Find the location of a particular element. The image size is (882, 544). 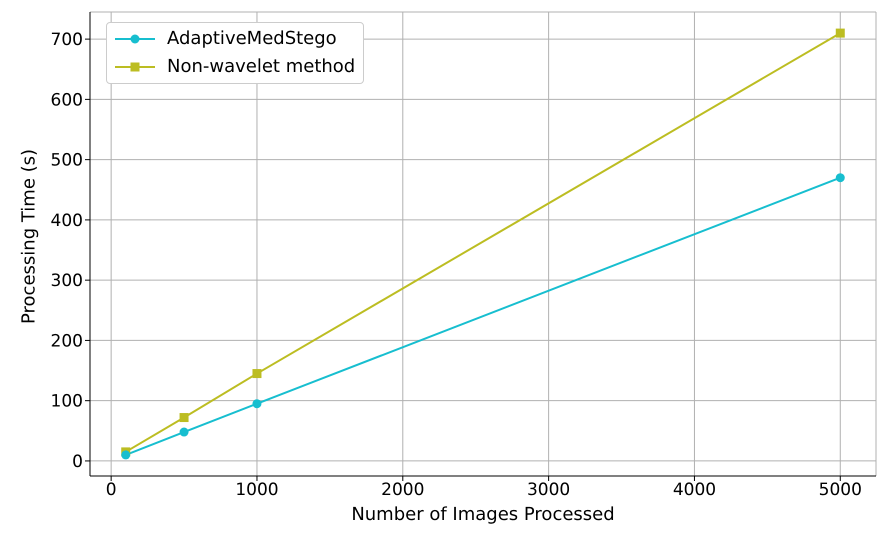

y-tick-label: 500 is located at coordinates (66, 160).